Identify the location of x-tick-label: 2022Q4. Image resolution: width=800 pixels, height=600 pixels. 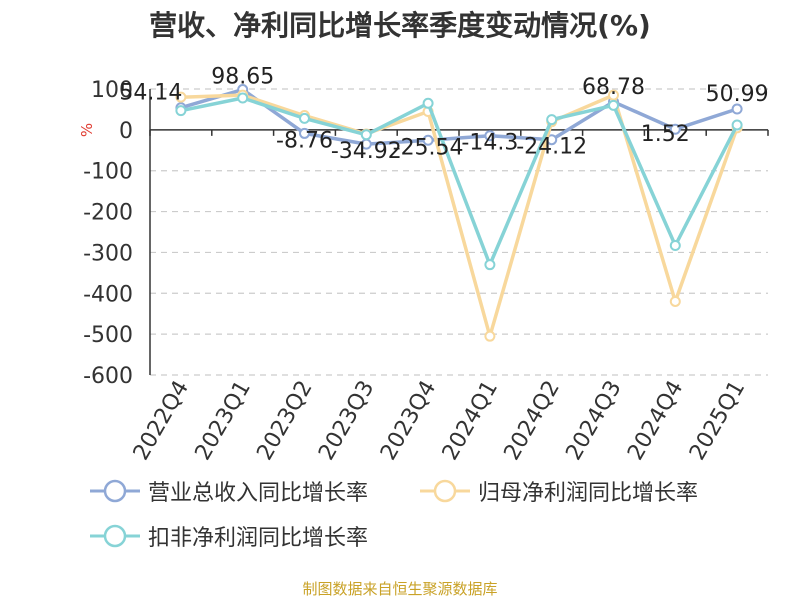
(161, 421).